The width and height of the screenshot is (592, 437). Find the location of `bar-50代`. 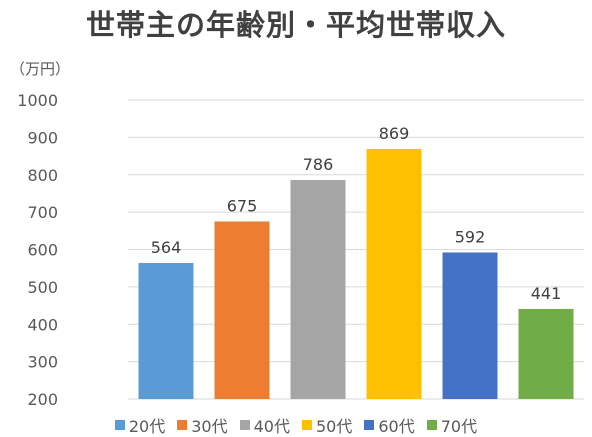

bar-50代 is located at coordinates (394, 273).